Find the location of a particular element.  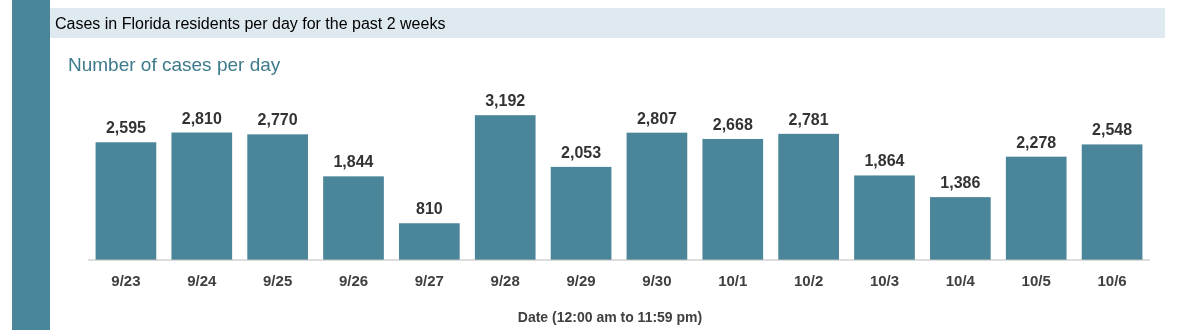

data-label: 2,770 is located at coordinates (277, 120).